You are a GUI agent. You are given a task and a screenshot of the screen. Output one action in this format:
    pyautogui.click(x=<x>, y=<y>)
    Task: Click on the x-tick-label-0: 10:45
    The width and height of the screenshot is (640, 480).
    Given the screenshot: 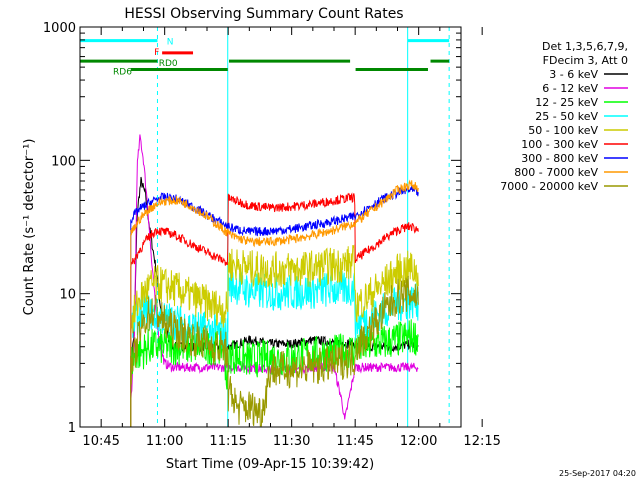 What is the action you would take?
    pyautogui.click(x=100, y=441)
    